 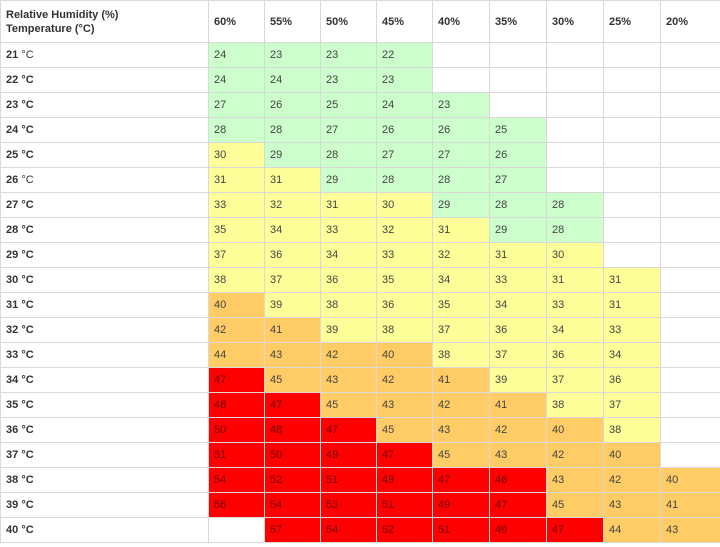 I want to click on humidity-column-header: 20%, so click(x=690, y=21).